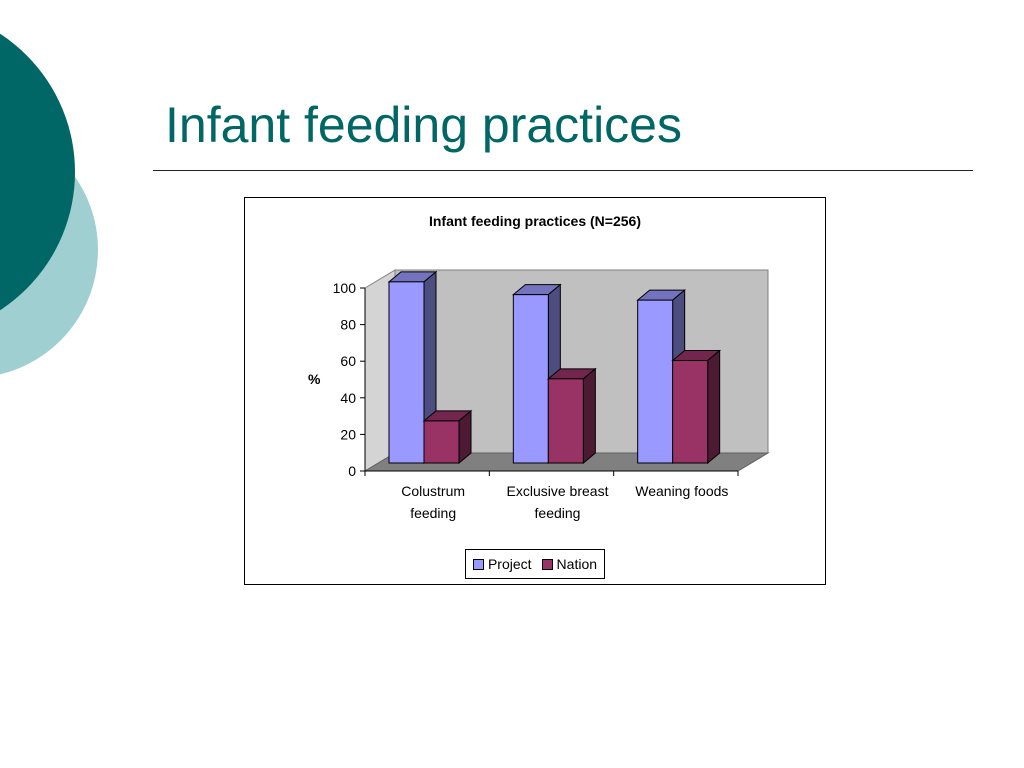 The width and height of the screenshot is (1024, 768). What do you see at coordinates (345, 288) in the screenshot?
I see `y-tick-label: 100` at bounding box center [345, 288].